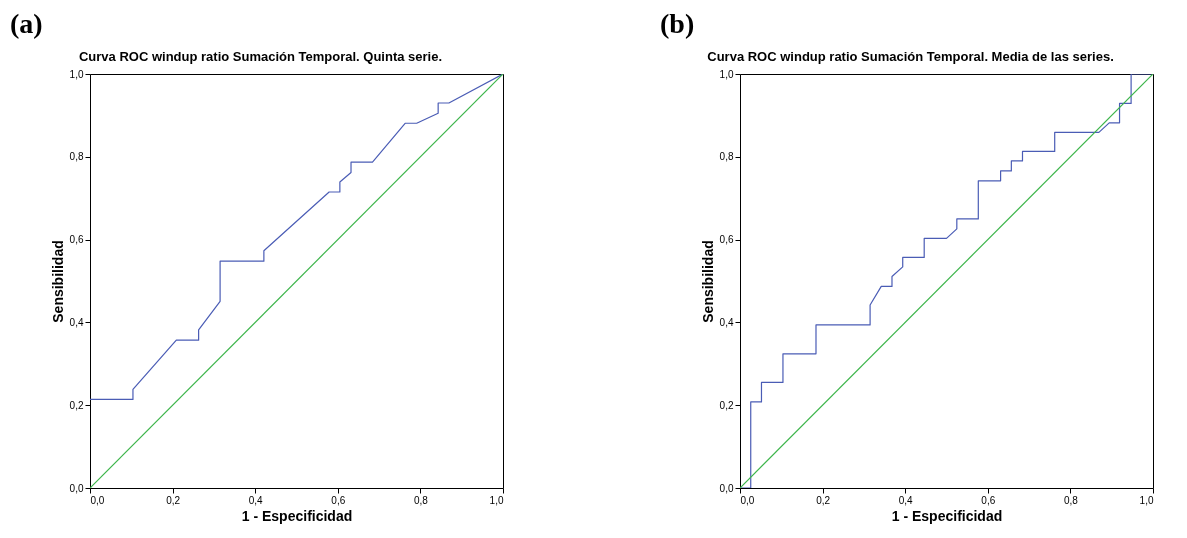 Image resolution: width=1187 pixels, height=538 pixels. Describe the element at coordinates (26, 23) in the screenshot. I see `text: (a)` at that location.